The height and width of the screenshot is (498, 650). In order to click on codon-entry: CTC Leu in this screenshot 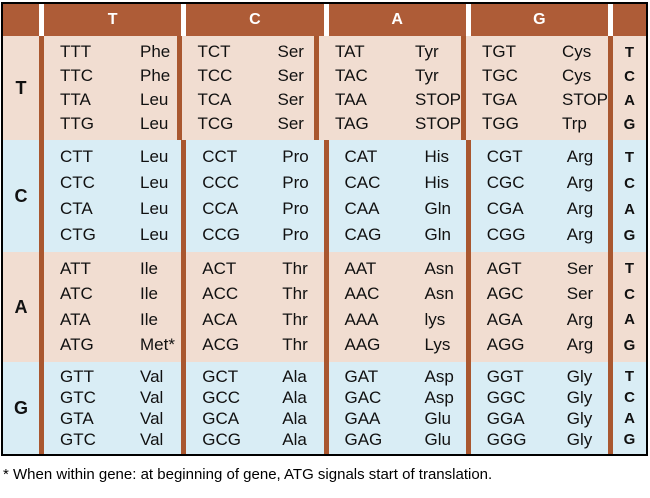, I will do `click(112, 183)`.